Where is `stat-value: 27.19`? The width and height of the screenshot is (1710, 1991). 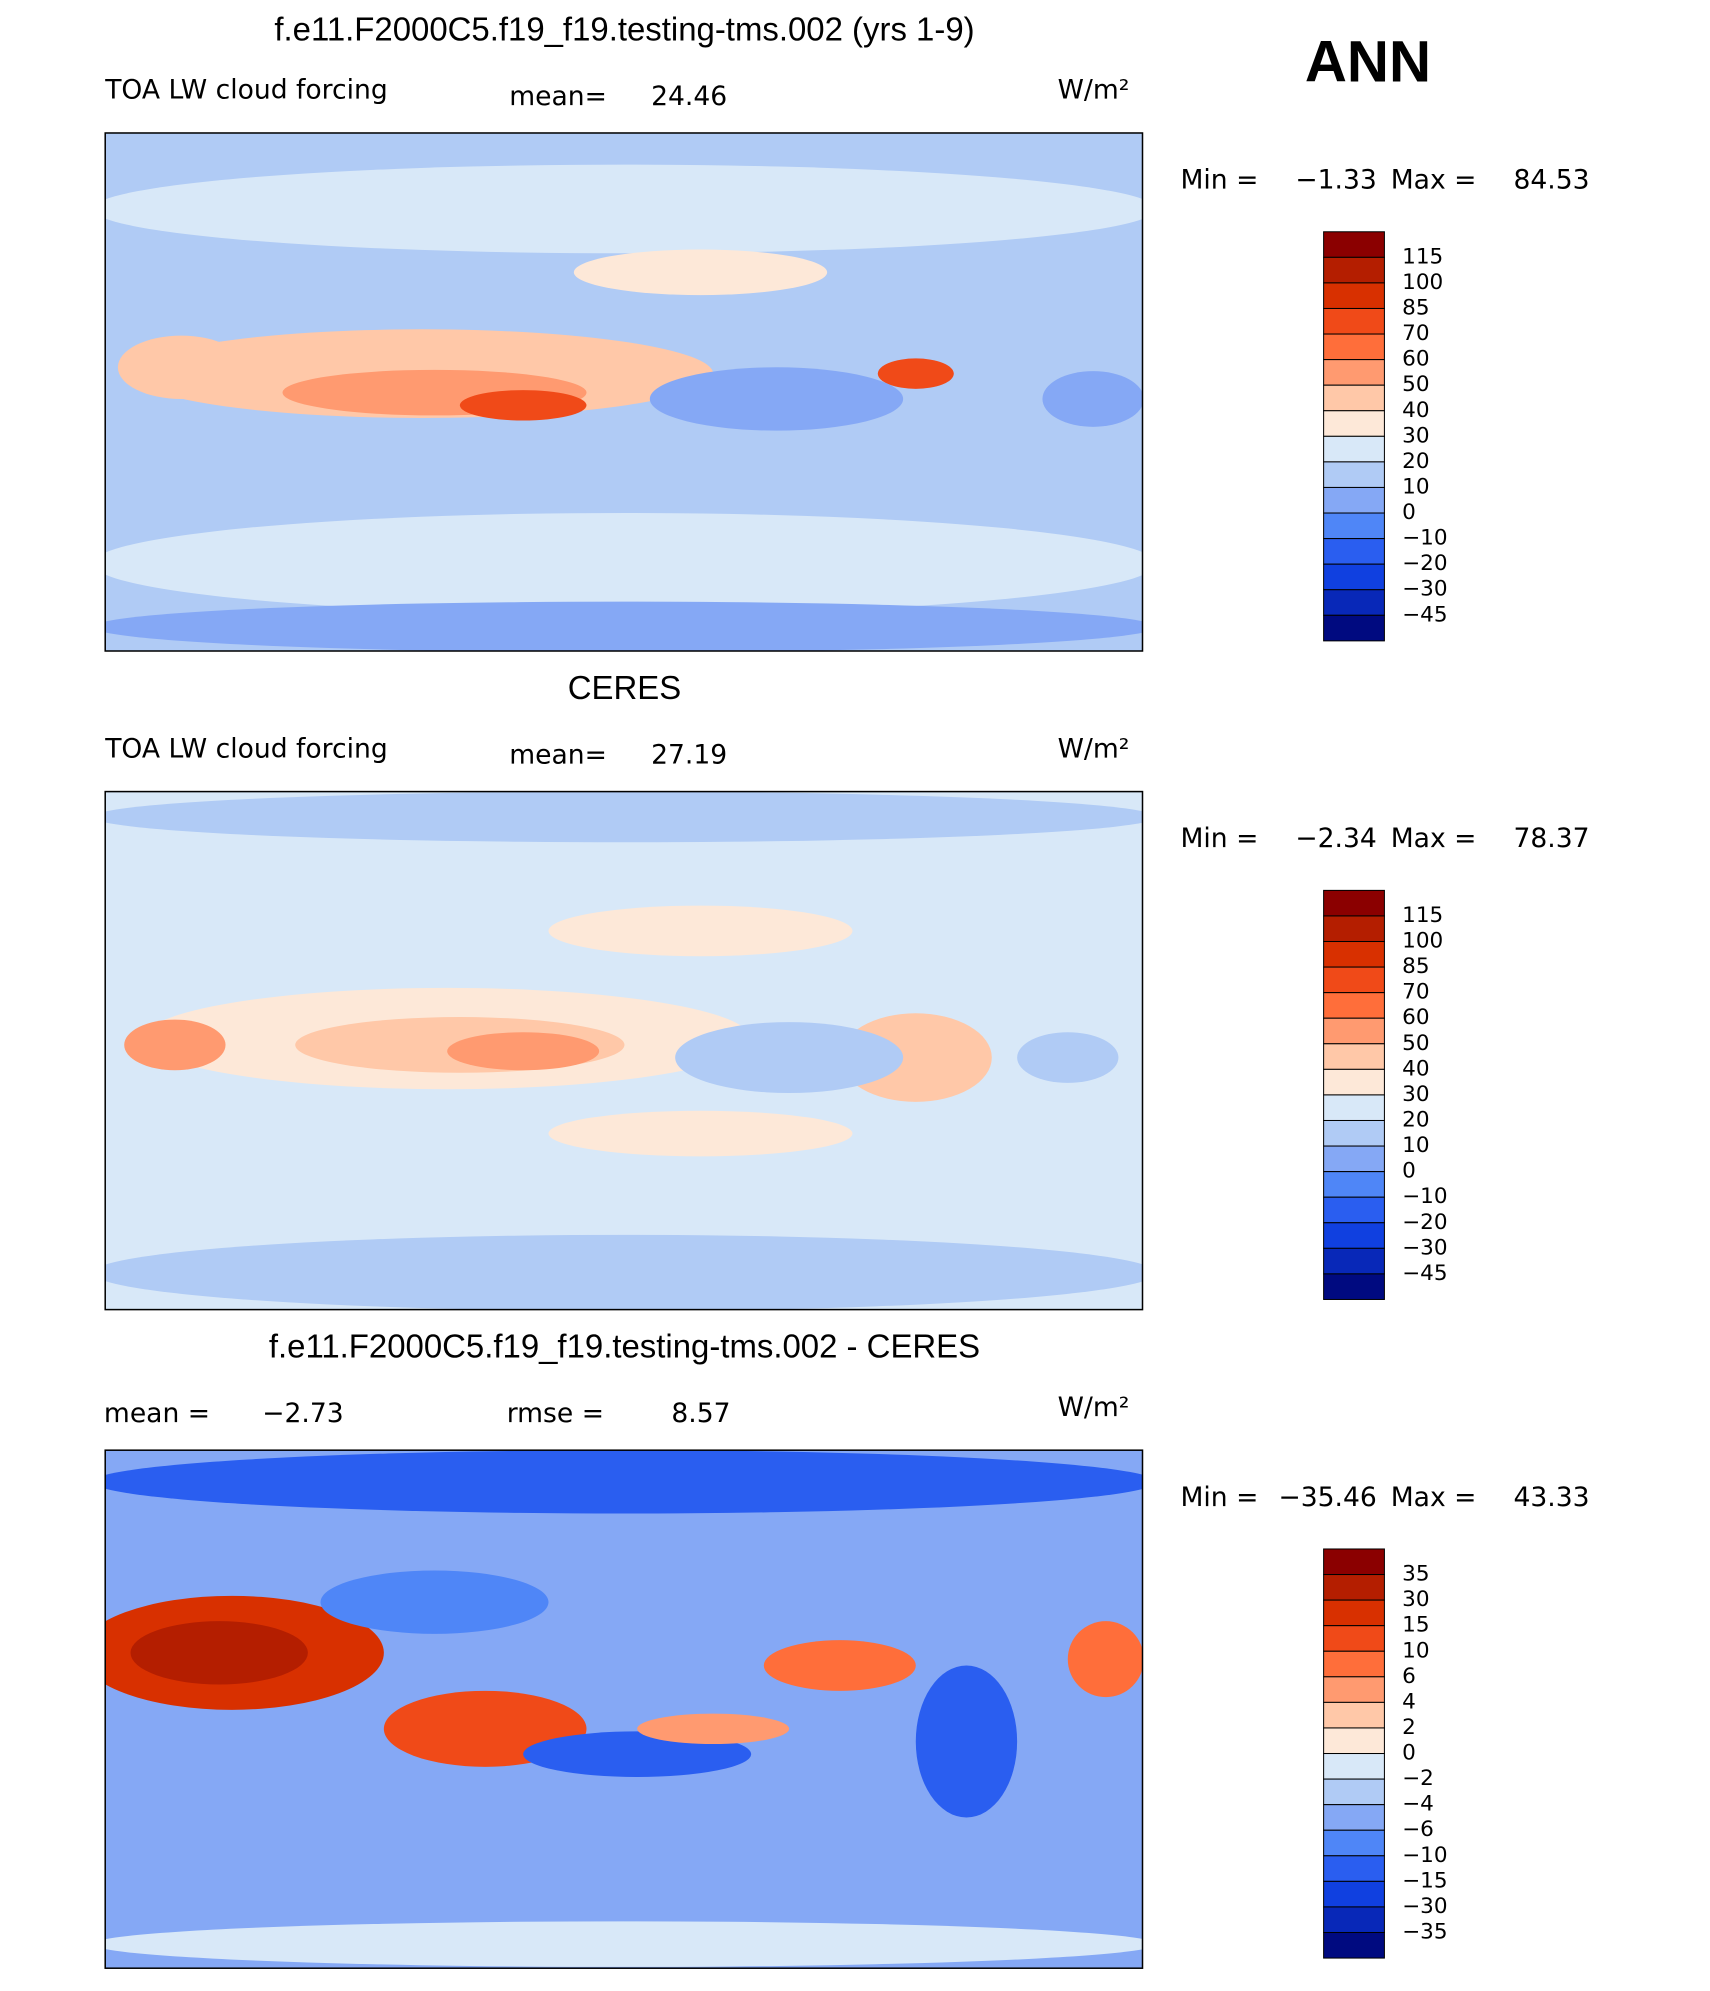
stat-value: 27.19 is located at coordinates (689, 755).